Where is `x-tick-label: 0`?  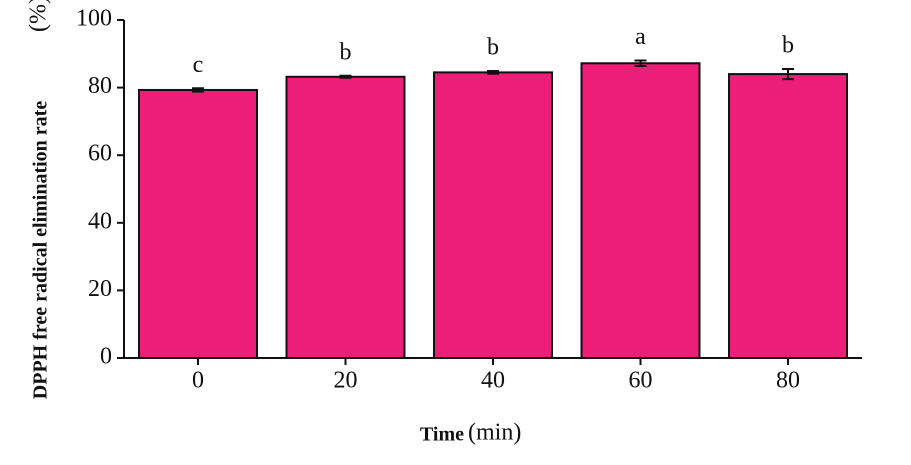
x-tick-label: 0 is located at coordinates (198, 381).